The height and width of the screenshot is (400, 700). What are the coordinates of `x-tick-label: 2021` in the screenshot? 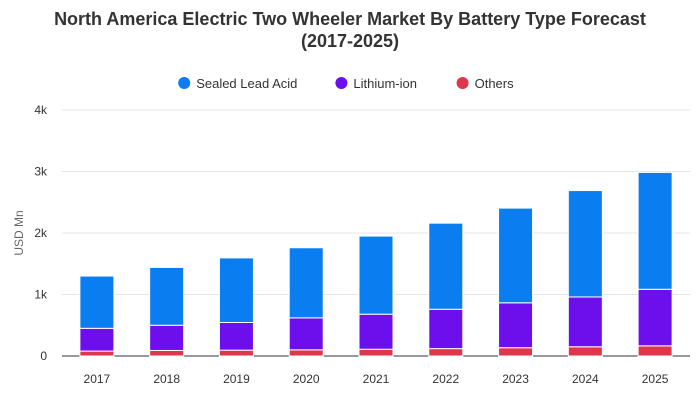 It's located at (376, 379).